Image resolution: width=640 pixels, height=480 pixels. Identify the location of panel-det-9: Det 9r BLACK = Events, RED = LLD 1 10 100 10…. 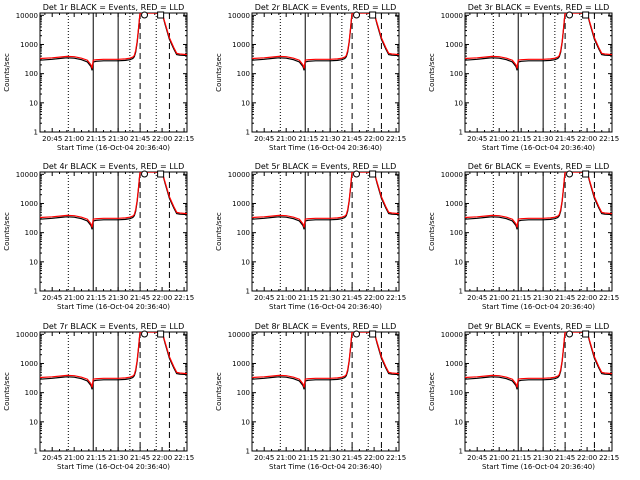
(523, 396).